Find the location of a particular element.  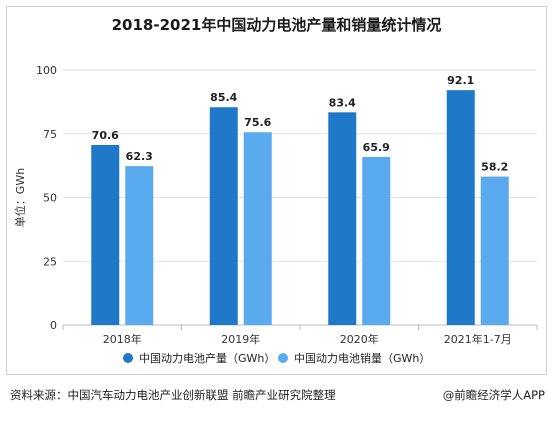

data-label: 85.4 is located at coordinates (223, 97).